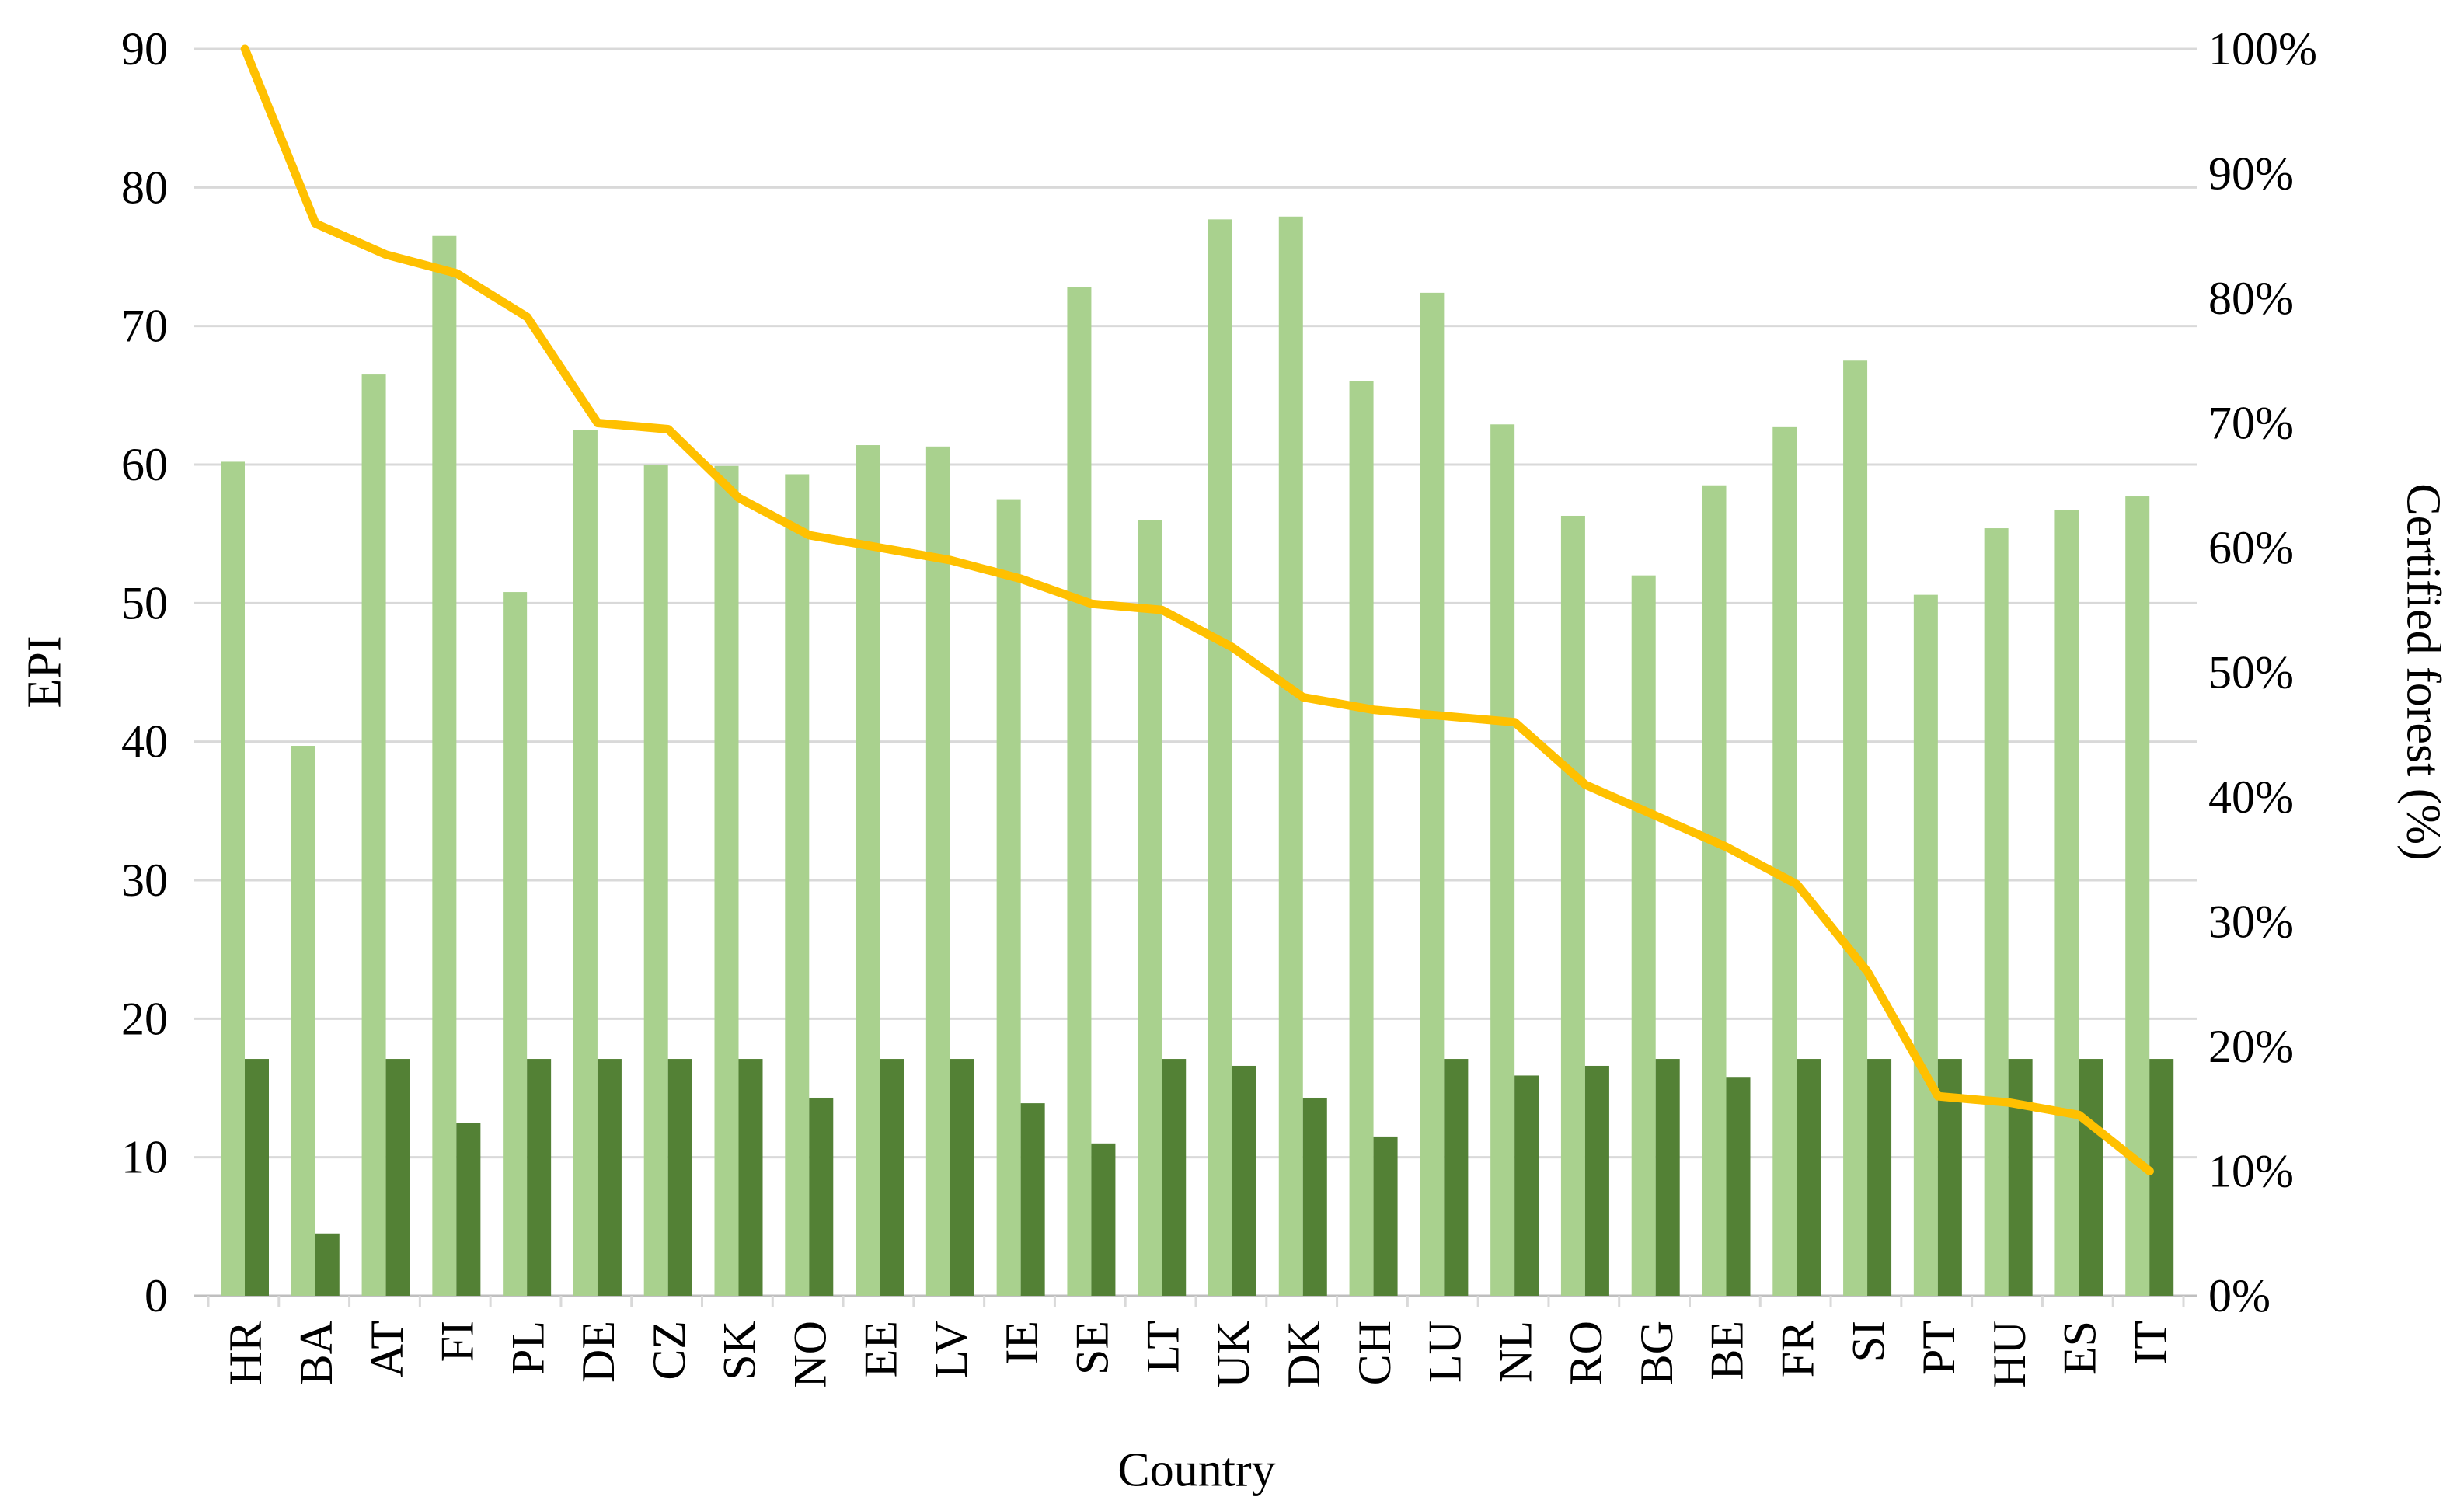 Image resolution: width=2464 pixels, height=1511 pixels. What do you see at coordinates (585, 863) in the screenshot?
I see `bar-light-DE` at bounding box center [585, 863].